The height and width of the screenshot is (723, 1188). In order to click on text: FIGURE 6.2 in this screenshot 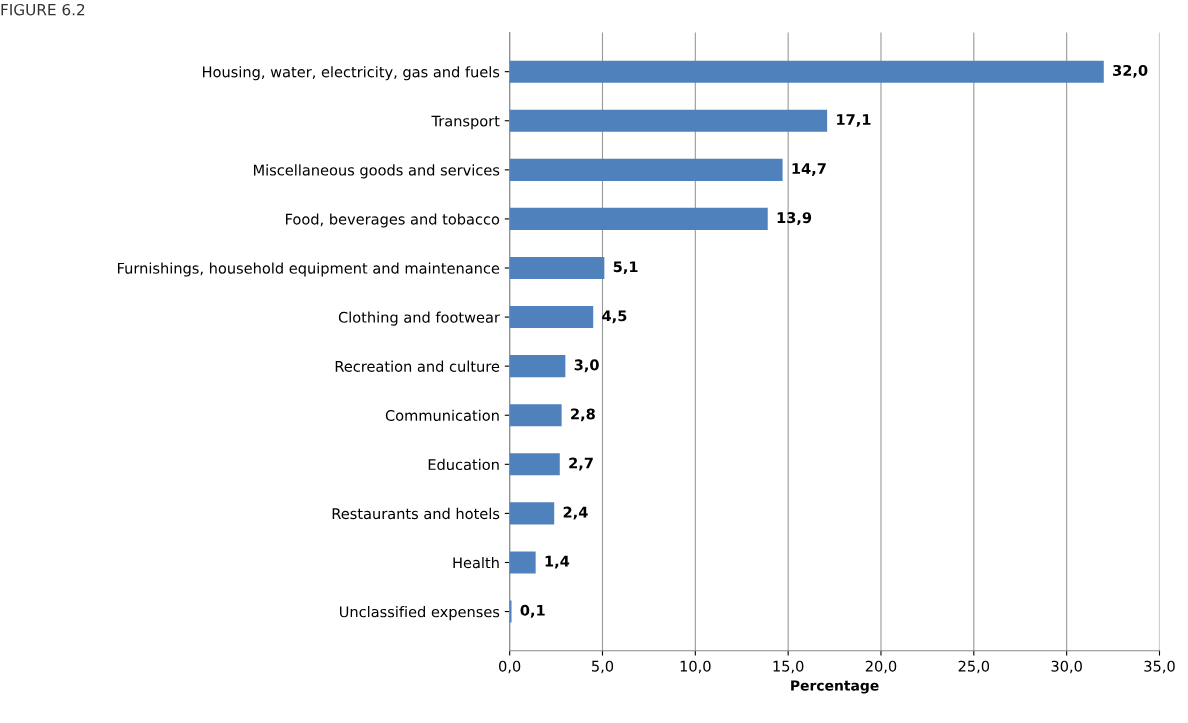, I will do `click(43, 9)`.